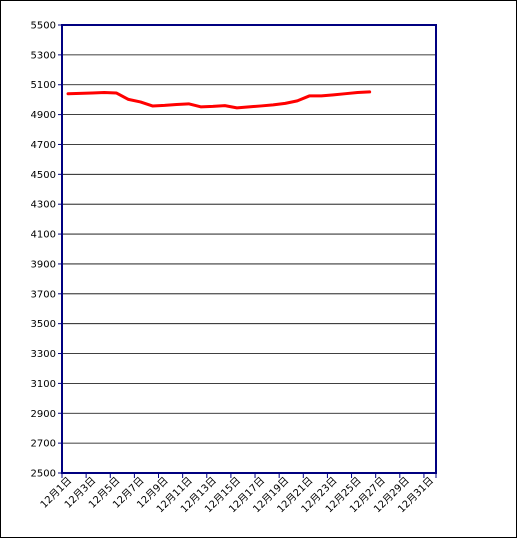 The width and height of the screenshot is (517, 538). Describe the element at coordinates (43, 175) in the screenshot. I see `y-tick-label: 4500` at that location.